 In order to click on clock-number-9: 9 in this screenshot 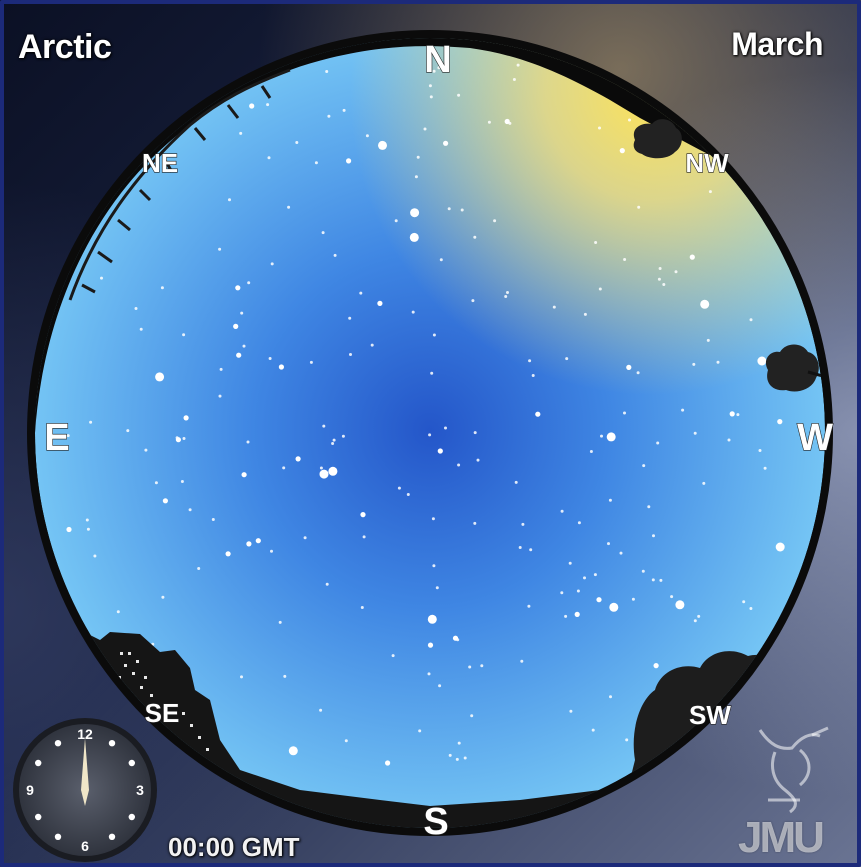, I will do `click(30, 790)`.